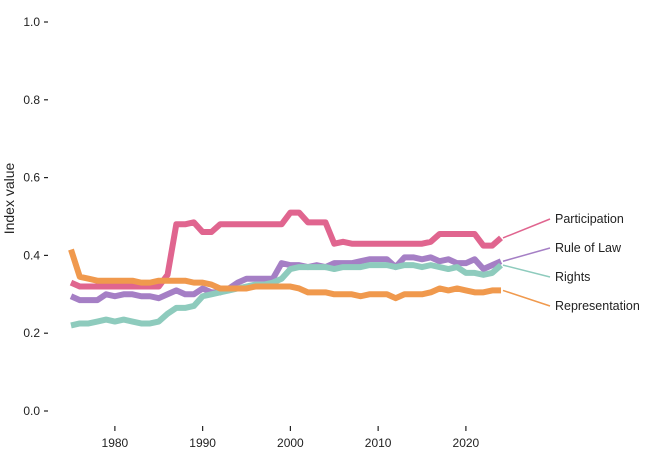 This screenshot has height=472, width=668. Describe the element at coordinates (31, 178) in the screenshot. I see `y-tick-label: 0.6` at that location.